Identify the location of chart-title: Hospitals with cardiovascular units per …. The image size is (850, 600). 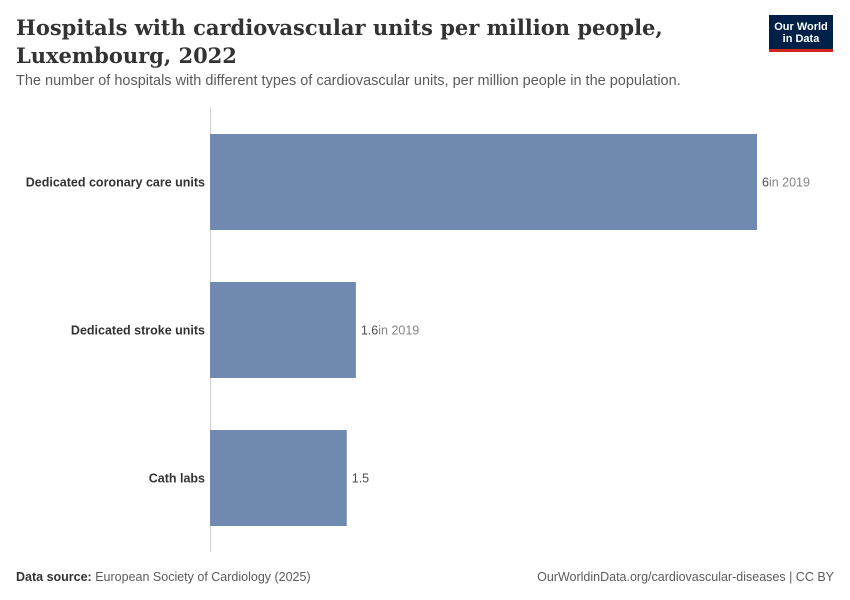
(339, 41).